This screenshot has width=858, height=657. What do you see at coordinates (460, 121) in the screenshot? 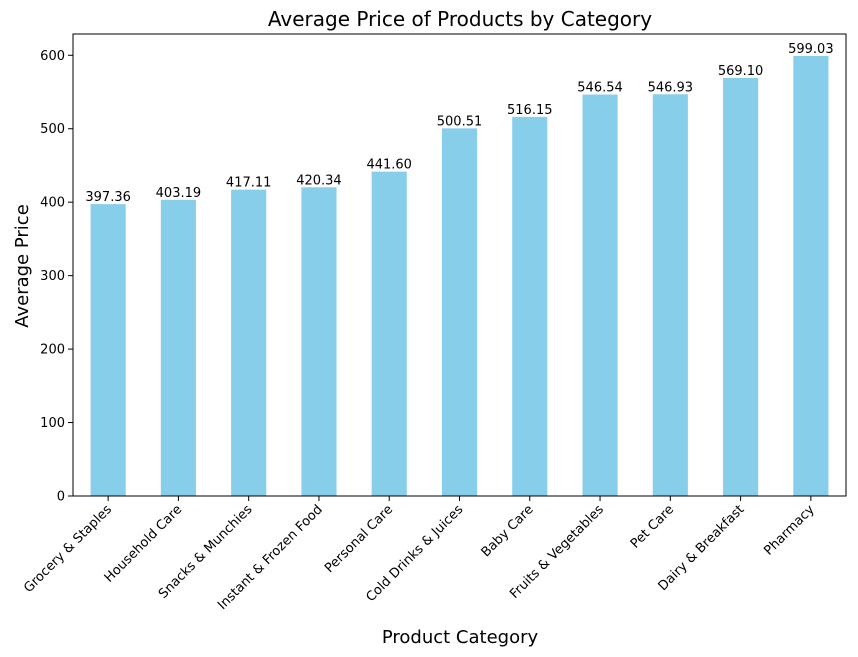
I see `bar-value-label: 500.51` at bounding box center [460, 121].